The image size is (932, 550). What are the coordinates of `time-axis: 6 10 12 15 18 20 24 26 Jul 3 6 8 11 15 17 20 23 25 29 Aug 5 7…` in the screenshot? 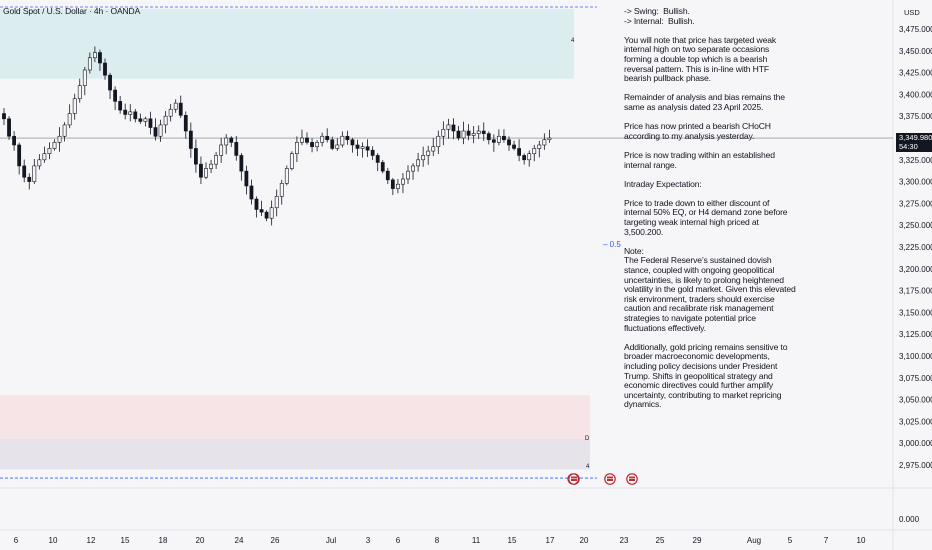 It's located at (440, 540).